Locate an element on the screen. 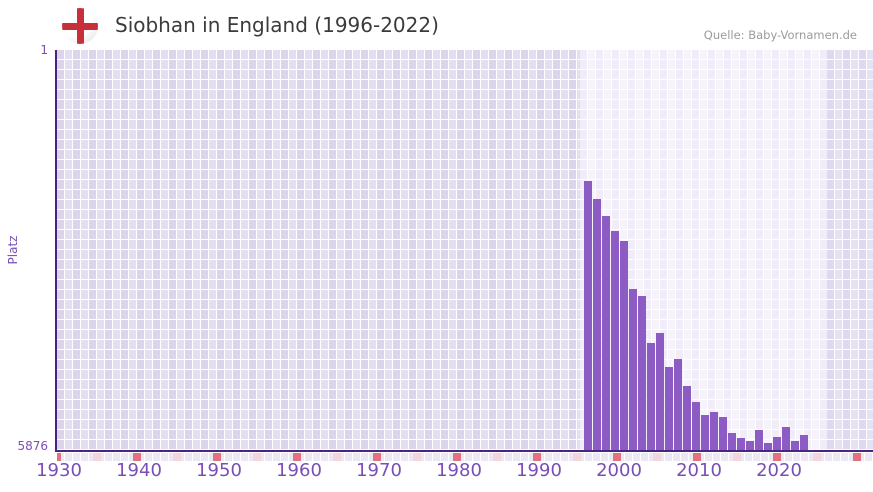 Image resolution: width=873 pixels, height=492 pixels. axis-marker-pink-1965 is located at coordinates (337, 457).